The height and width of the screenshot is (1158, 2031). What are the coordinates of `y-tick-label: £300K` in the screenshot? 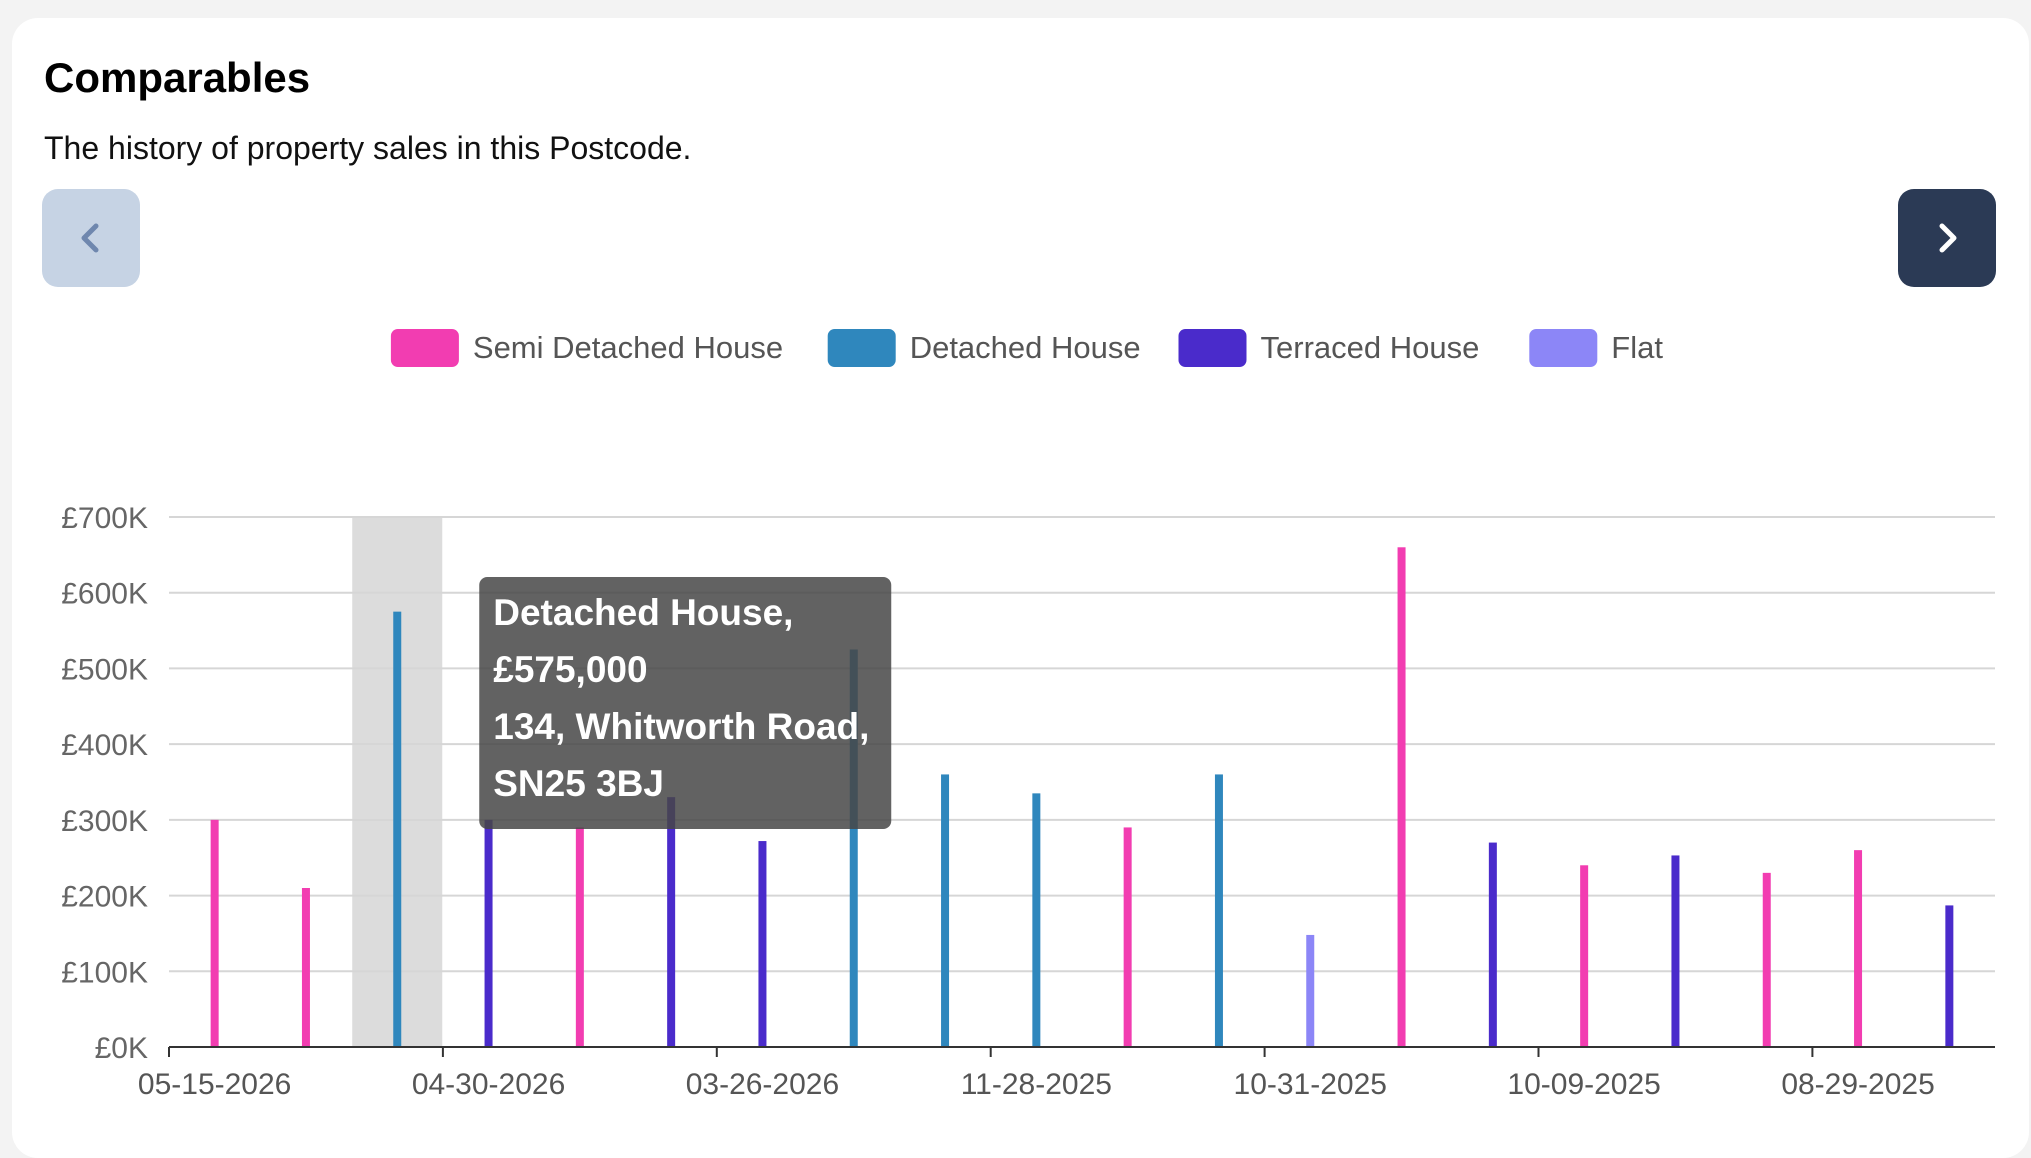 It's located at (104, 821).